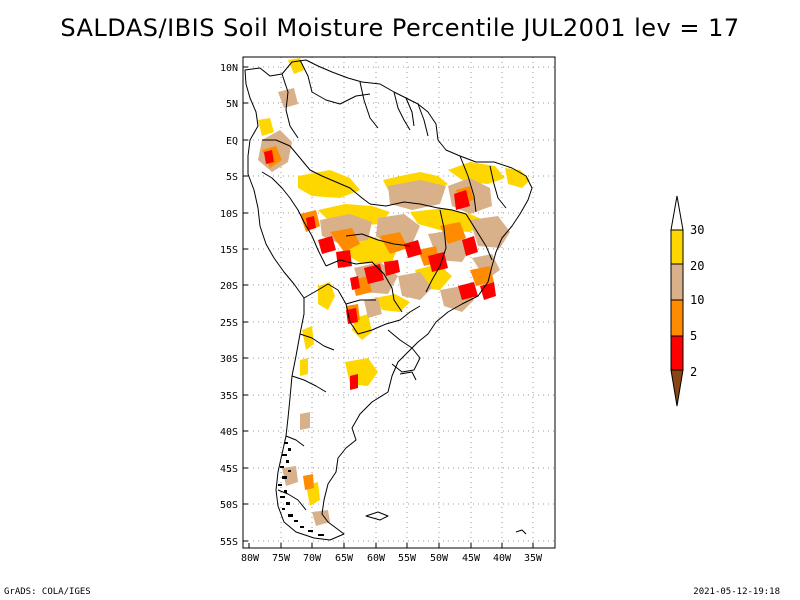  I want to click on lat-tick-label: 30S, so click(229, 359).